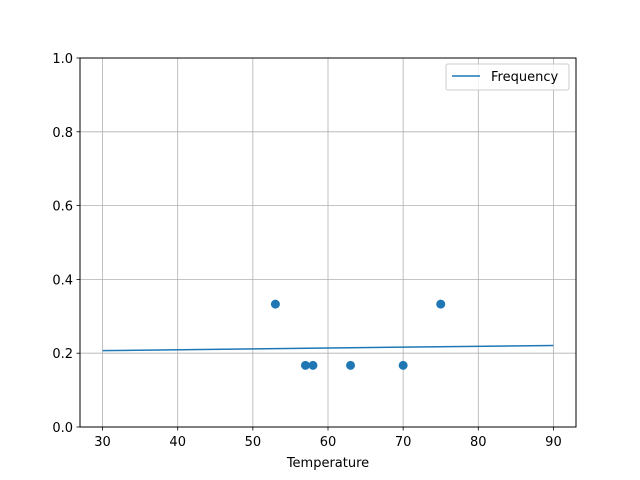 The image size is (640, 480). Describe the element at coordinates (62, 133) in the screenshot. I see `y-tick-label: 0.8` at that location.